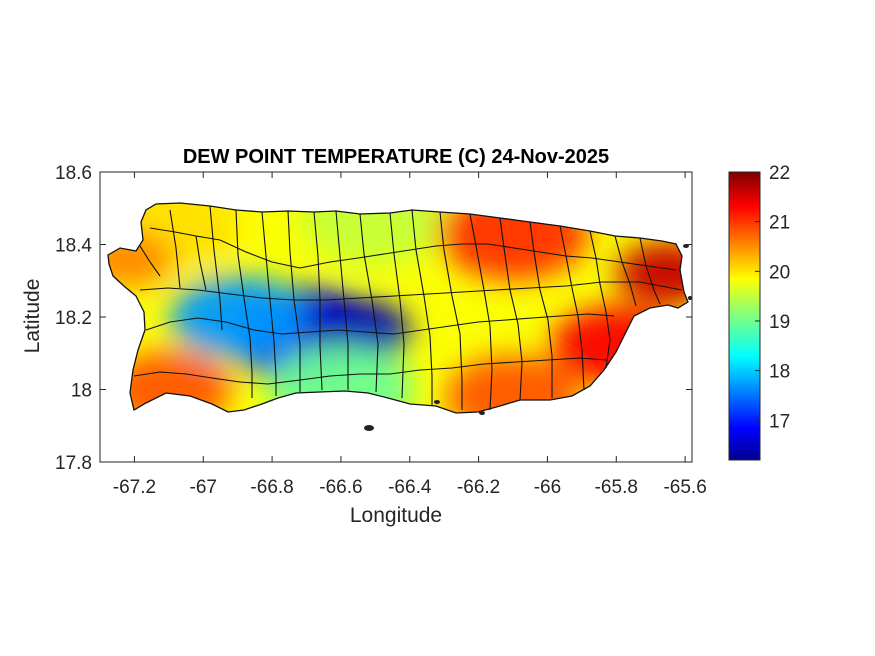 The width and height of the screenshot is (875, 656). Describe the element at coordinates (779, 372) in the screenshot. I see `colorbar-tick-label: 18` at that location.